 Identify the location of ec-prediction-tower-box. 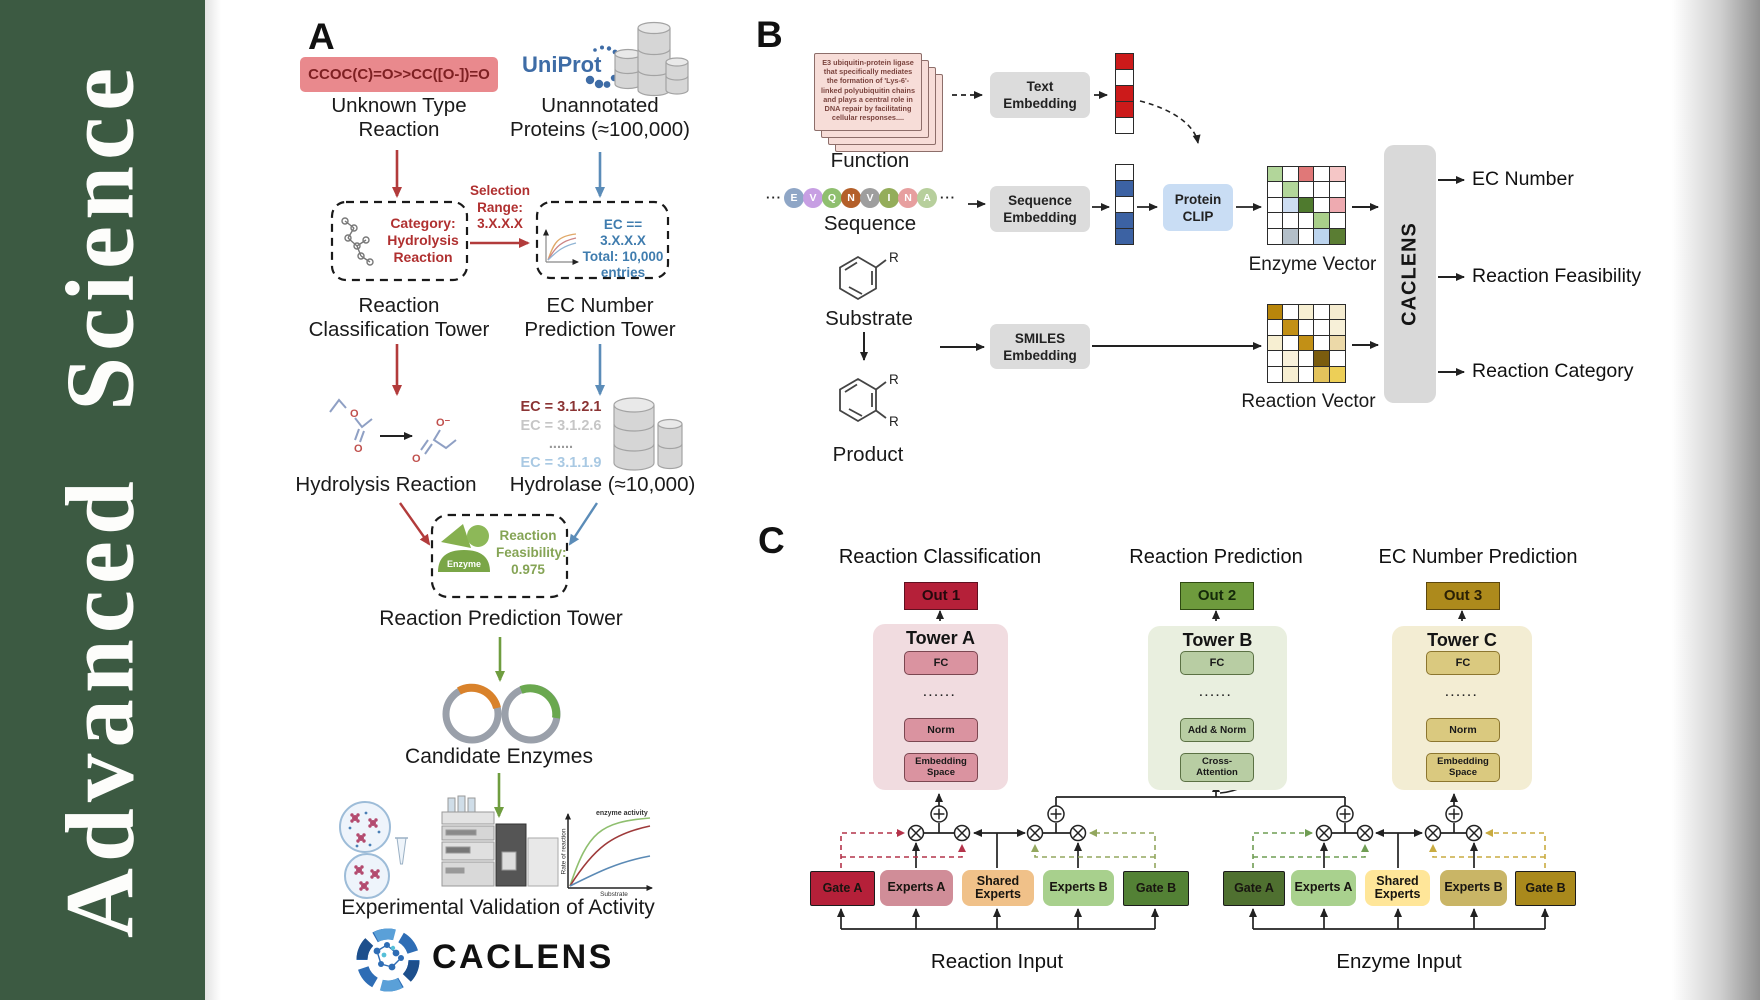
(602, 240).